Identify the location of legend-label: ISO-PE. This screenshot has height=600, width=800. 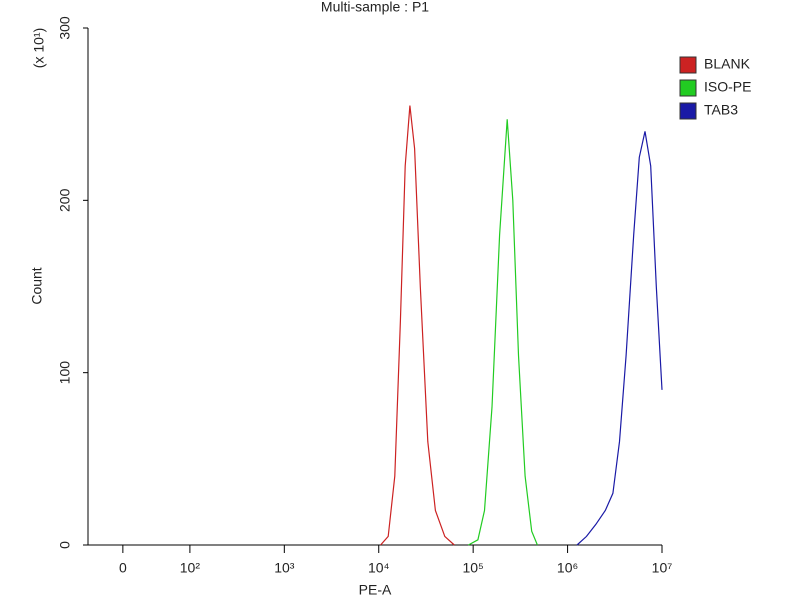
(727, 87).